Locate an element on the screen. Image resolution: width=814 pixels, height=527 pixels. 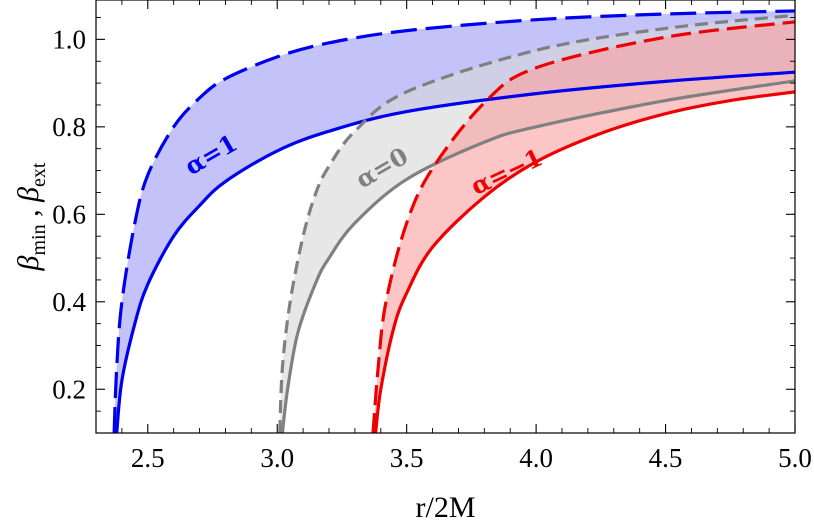
x-tick-label: 3.5 is located at coordinates (407, 458).